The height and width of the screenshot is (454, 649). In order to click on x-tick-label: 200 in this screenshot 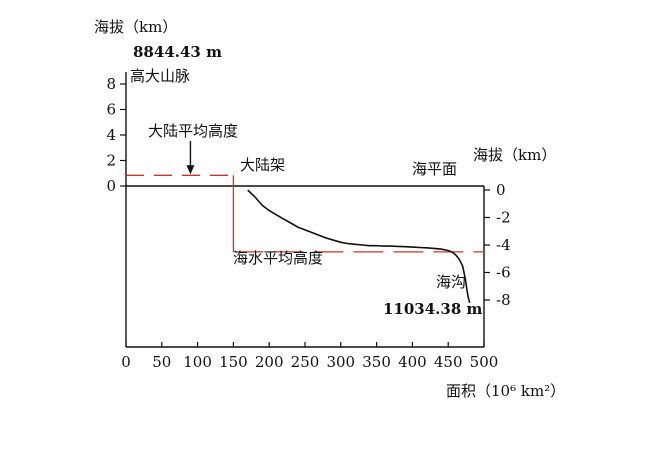, I will do `click(269, 362)`.